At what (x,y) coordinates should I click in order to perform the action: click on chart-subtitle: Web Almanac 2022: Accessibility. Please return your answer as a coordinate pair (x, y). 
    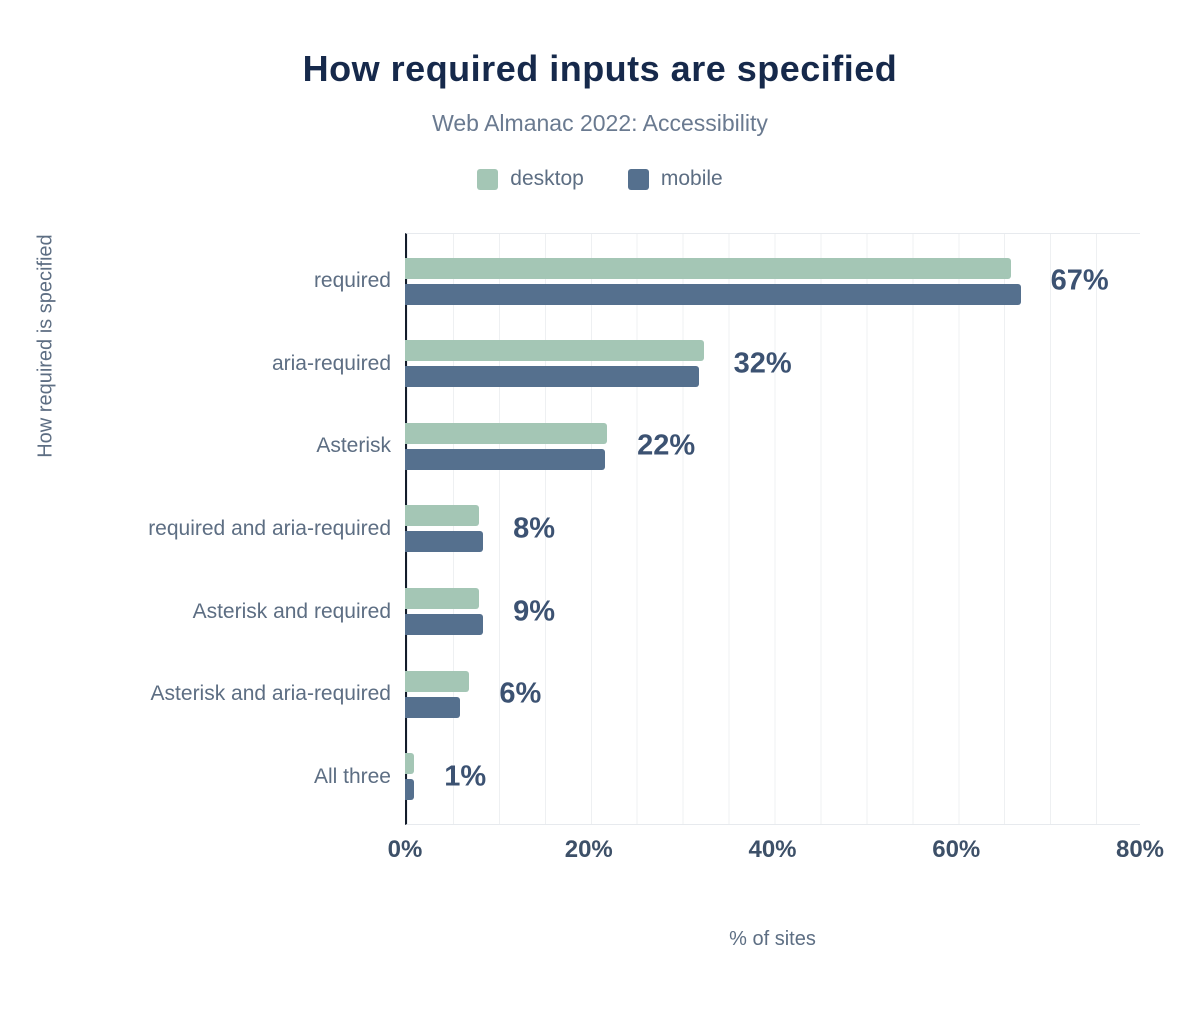
    Looking at the image, I should click on (600, 123).